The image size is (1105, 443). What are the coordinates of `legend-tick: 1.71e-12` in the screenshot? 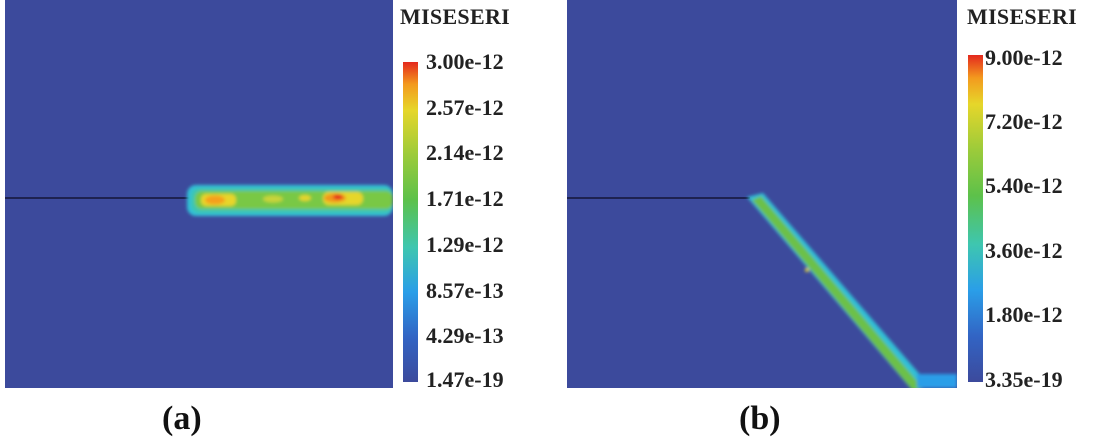 It's located at (465, 199).